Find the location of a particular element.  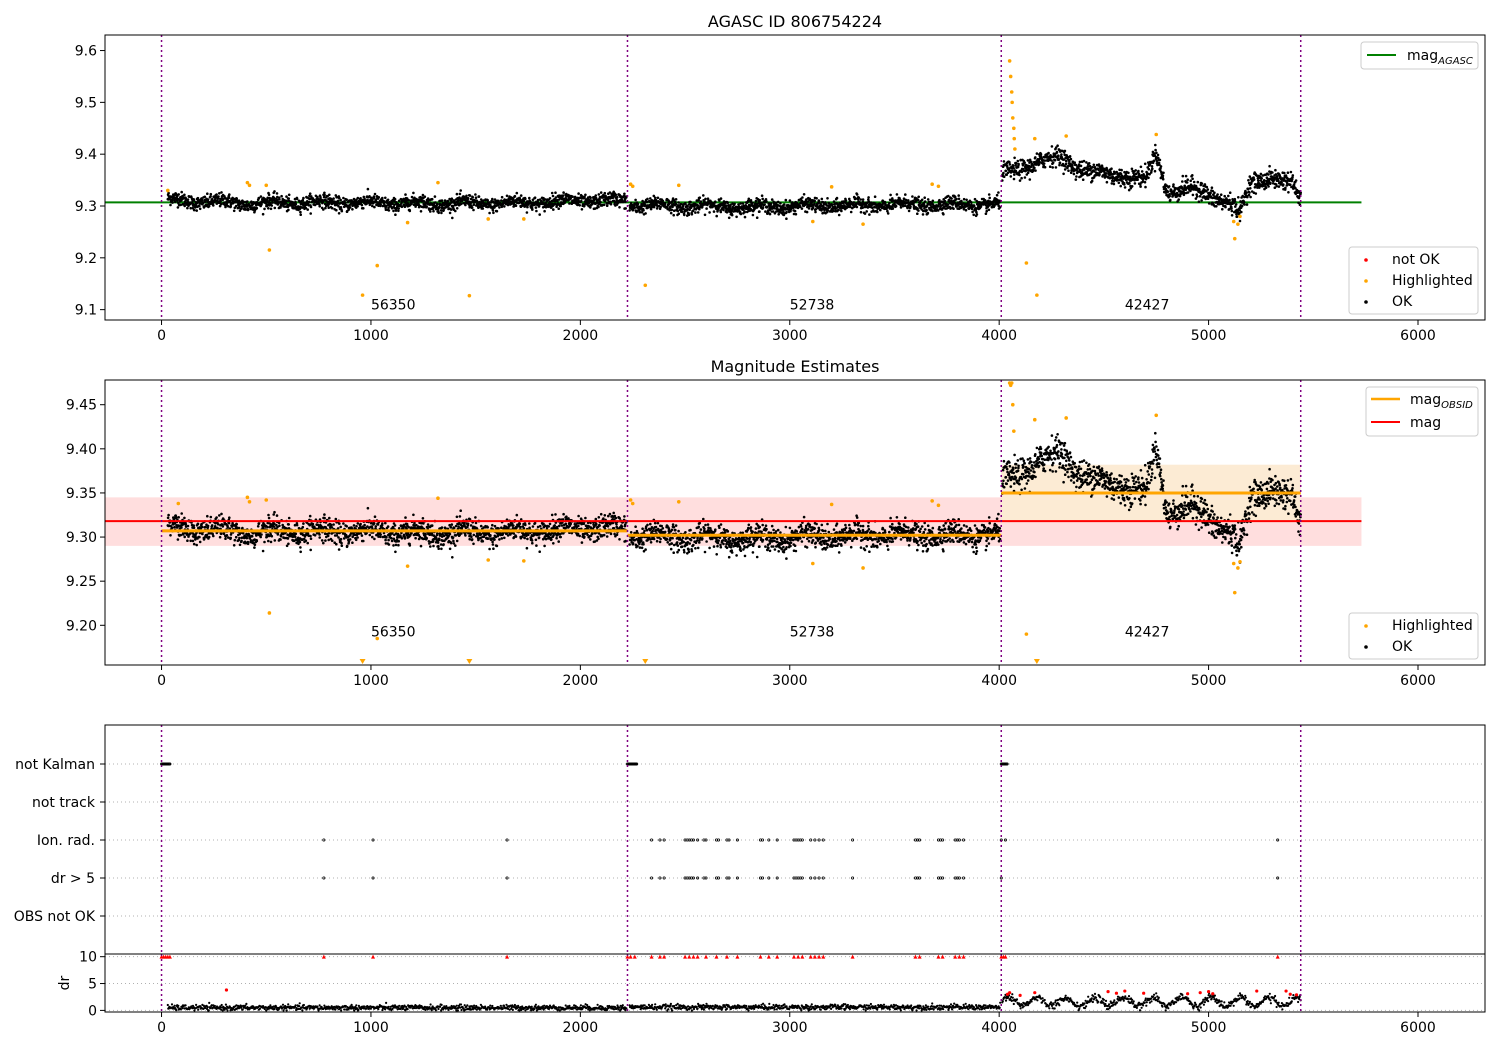

y-tick-label: 9.4 is located at coordinates (86, 155).